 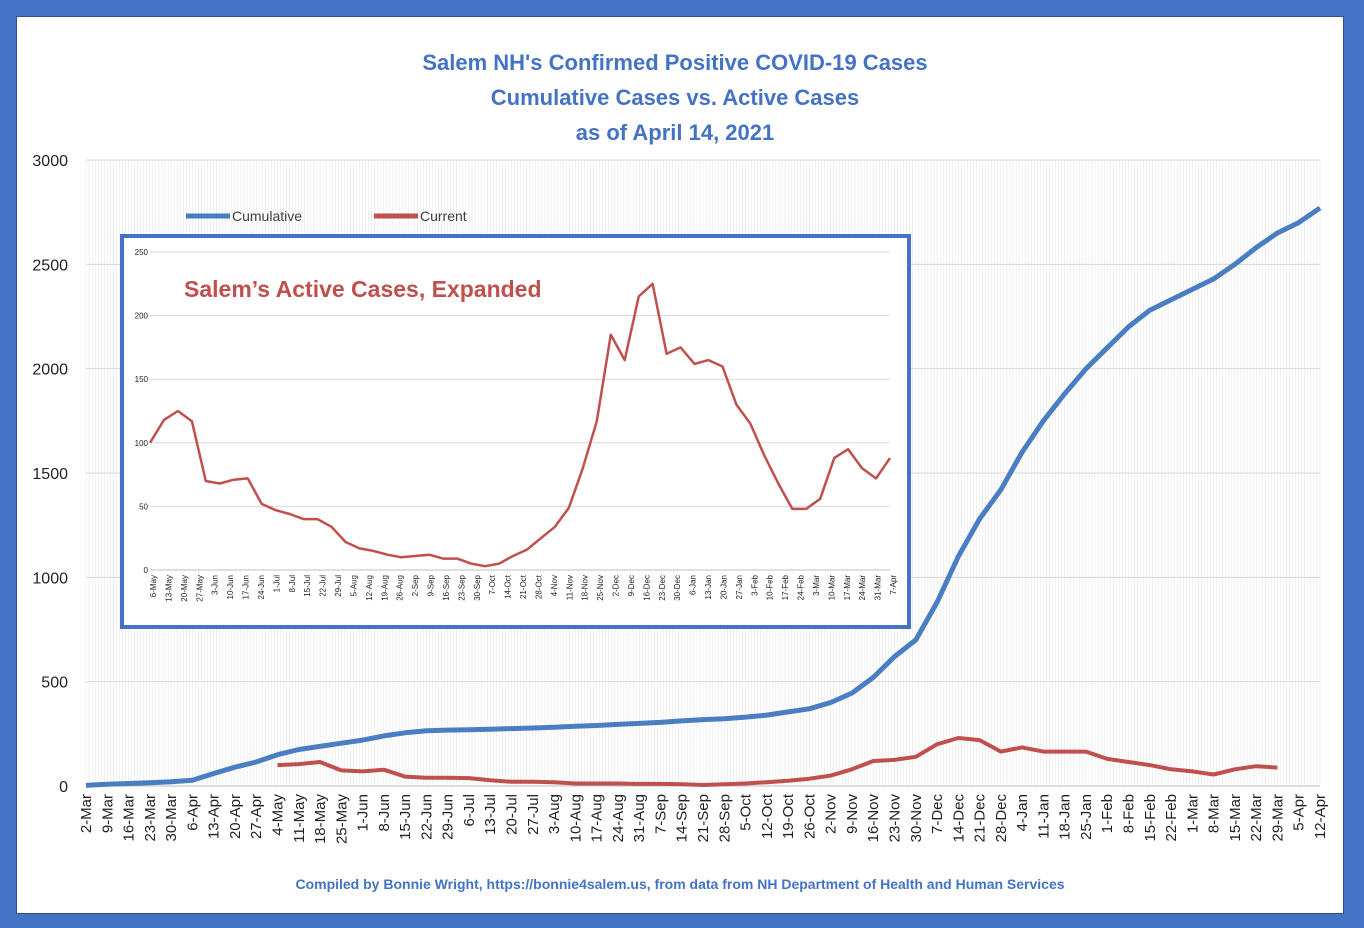 I want to click on x-tick-label: 23-Nov, so click(x=894, y=818).